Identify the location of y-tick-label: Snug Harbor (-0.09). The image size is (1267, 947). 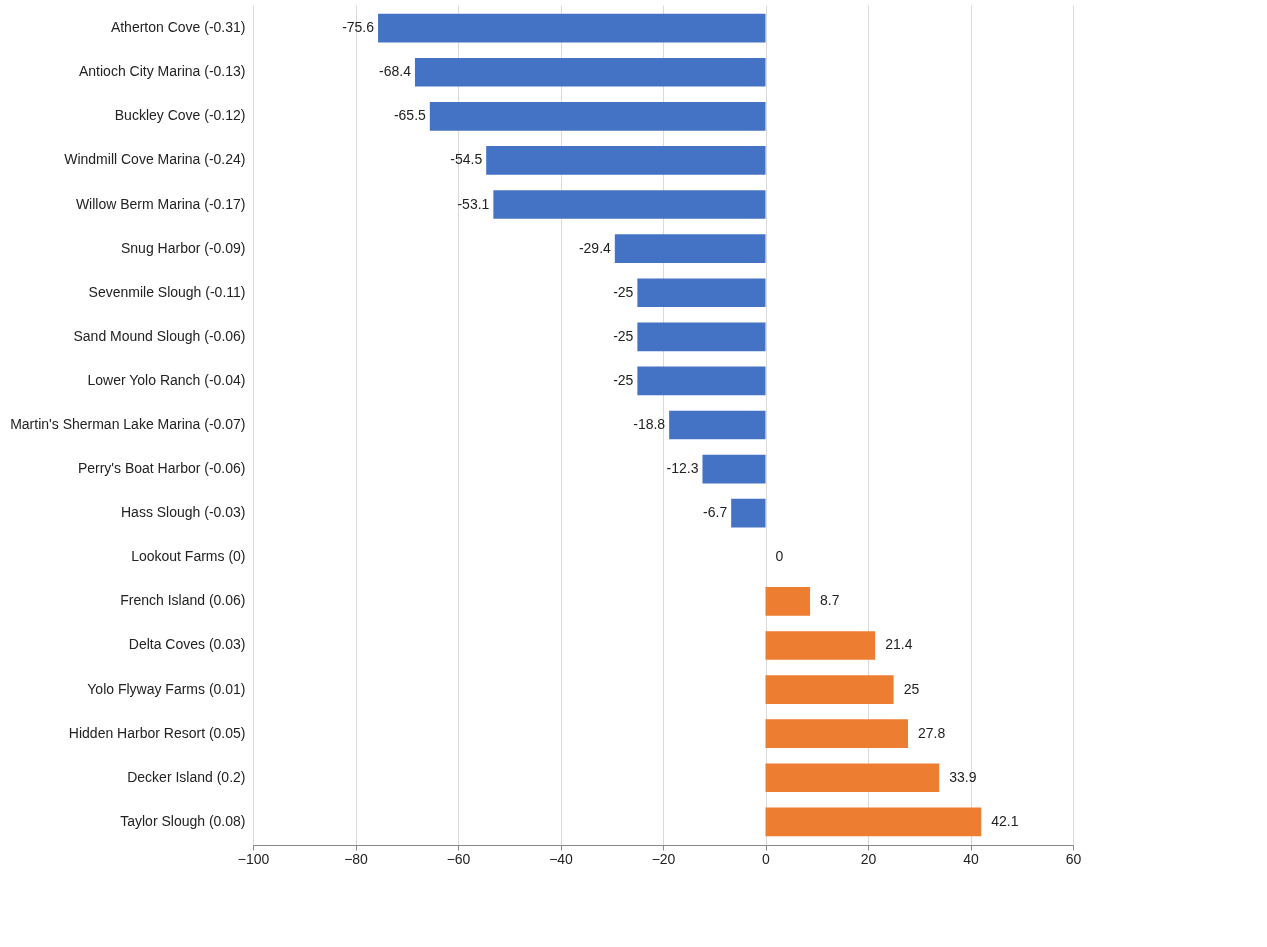
(183, 247).